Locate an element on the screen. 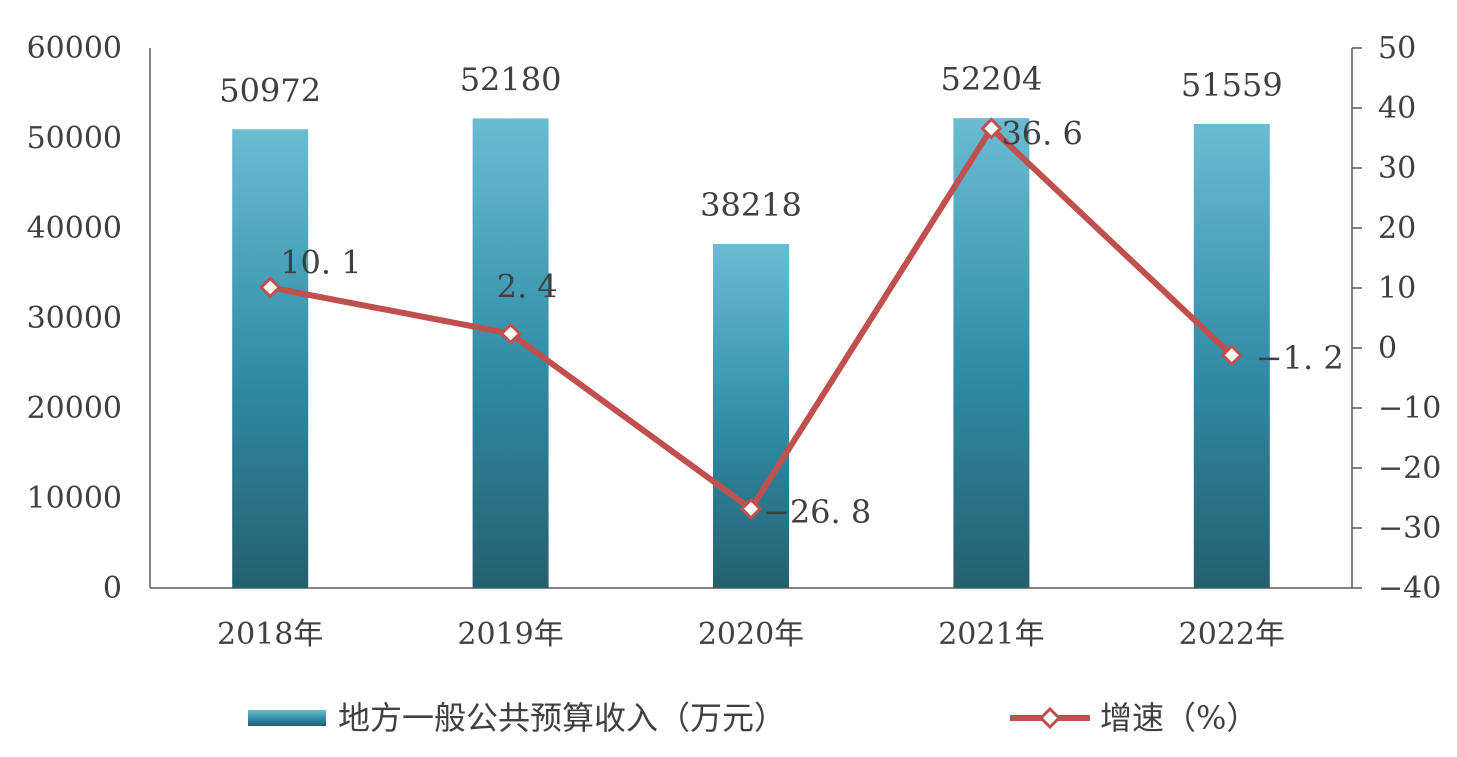 The width and height of the screenshot is (1457, 757). bar-data-label: 51559 is located at coordinates (1232, 85).